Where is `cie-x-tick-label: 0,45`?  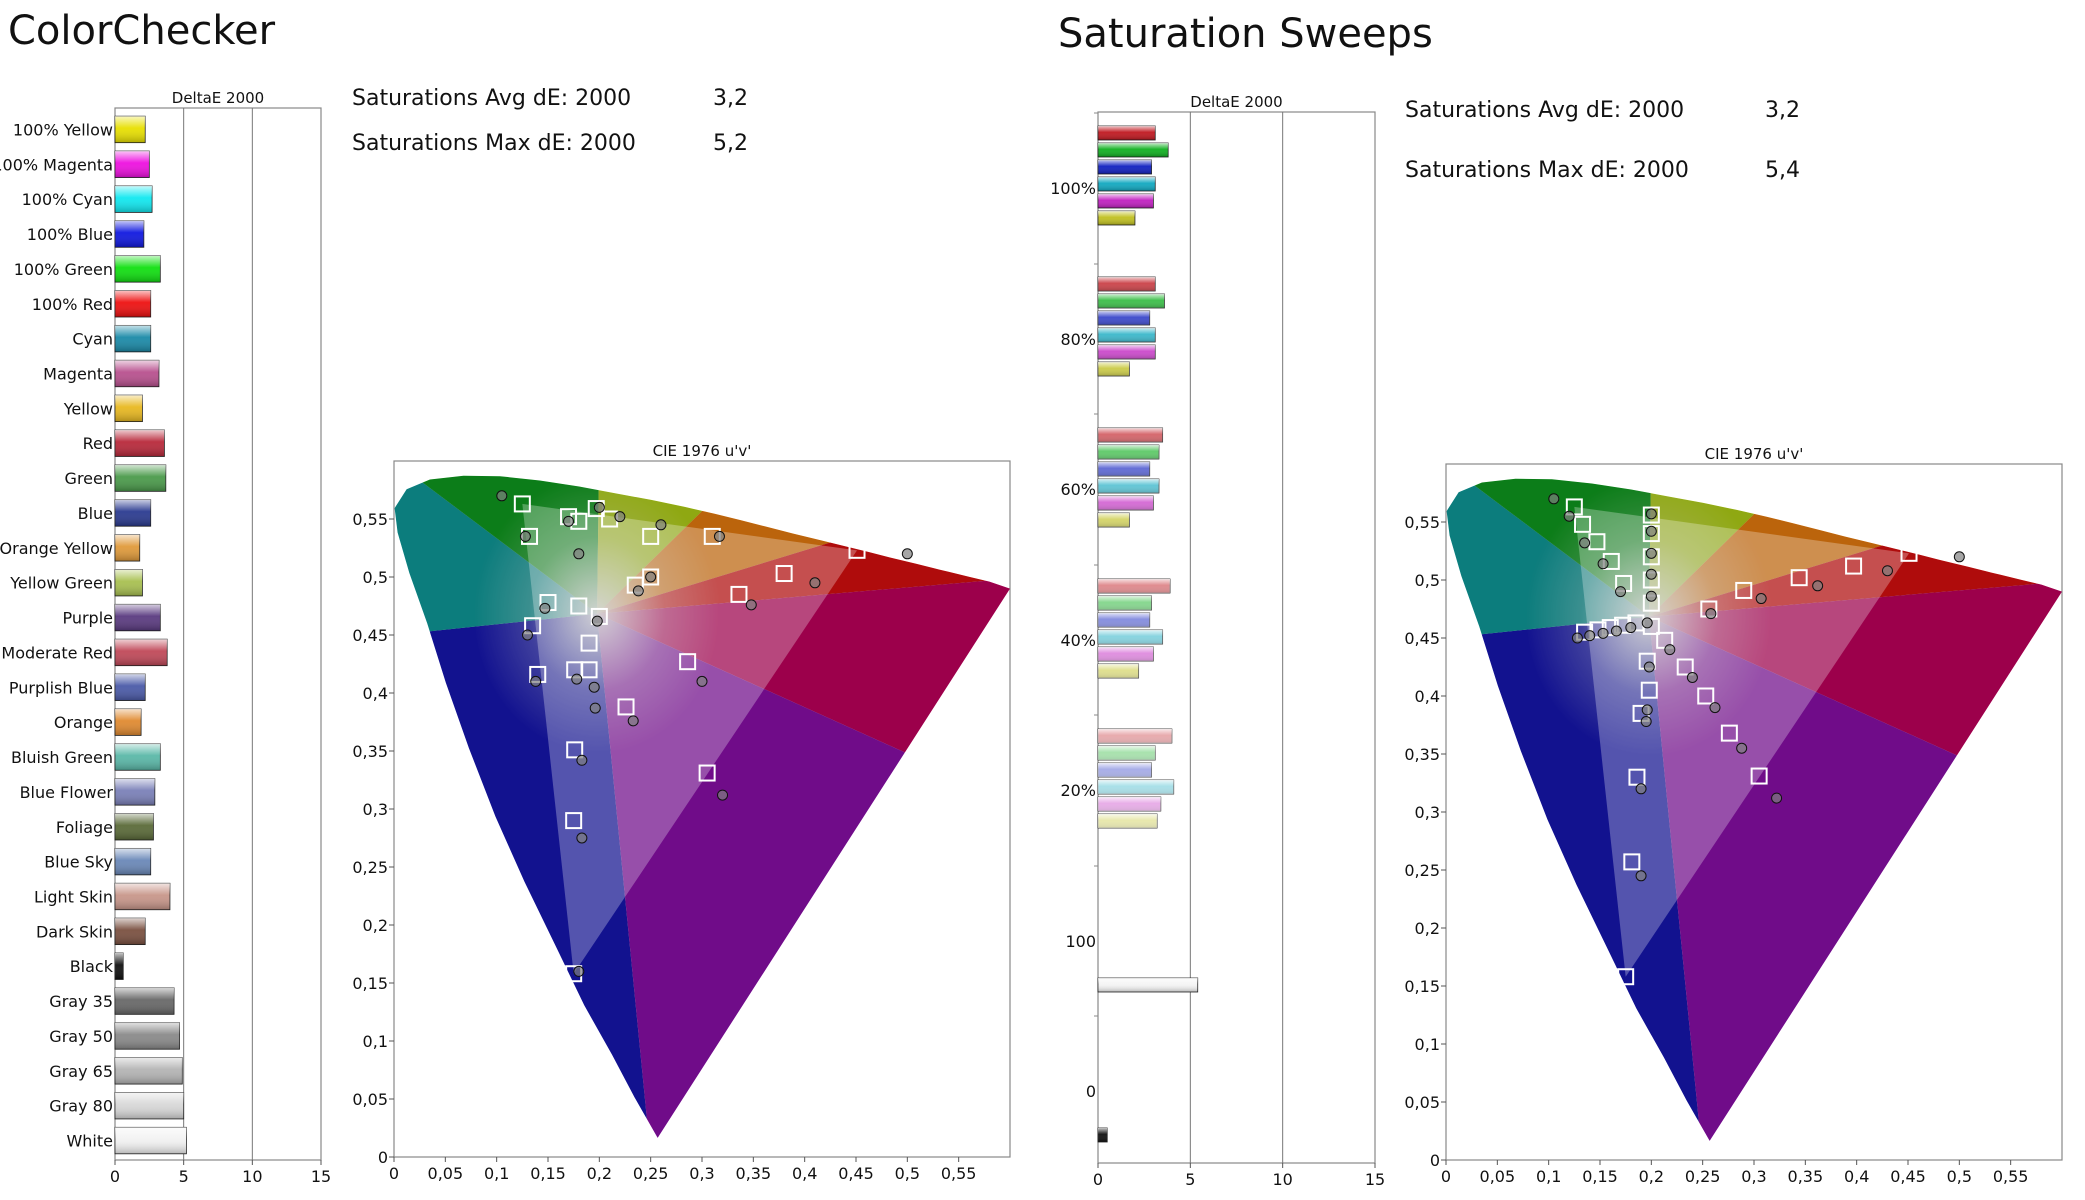
cie-x-tick-label: 0,45 is located at coordinates (1908, 1176).